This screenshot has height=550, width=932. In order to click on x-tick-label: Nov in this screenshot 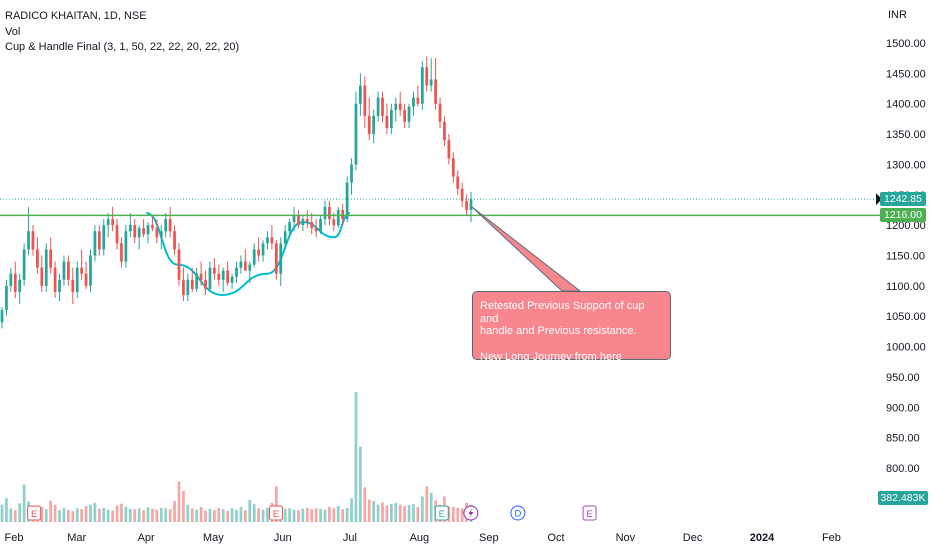, I will do `click(626, 538)`.